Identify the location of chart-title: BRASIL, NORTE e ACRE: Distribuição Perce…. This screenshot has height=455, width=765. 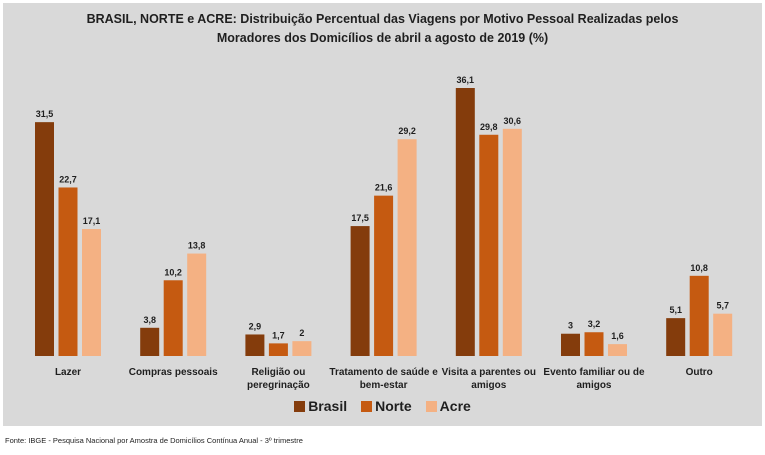
(382, 29).